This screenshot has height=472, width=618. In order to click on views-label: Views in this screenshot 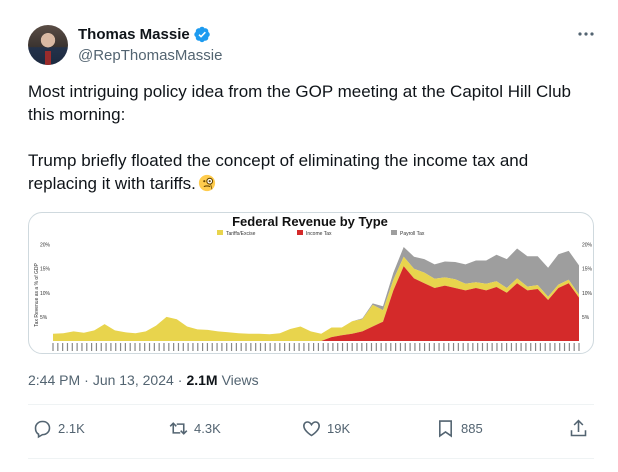, I will do `click(240, 380)`.